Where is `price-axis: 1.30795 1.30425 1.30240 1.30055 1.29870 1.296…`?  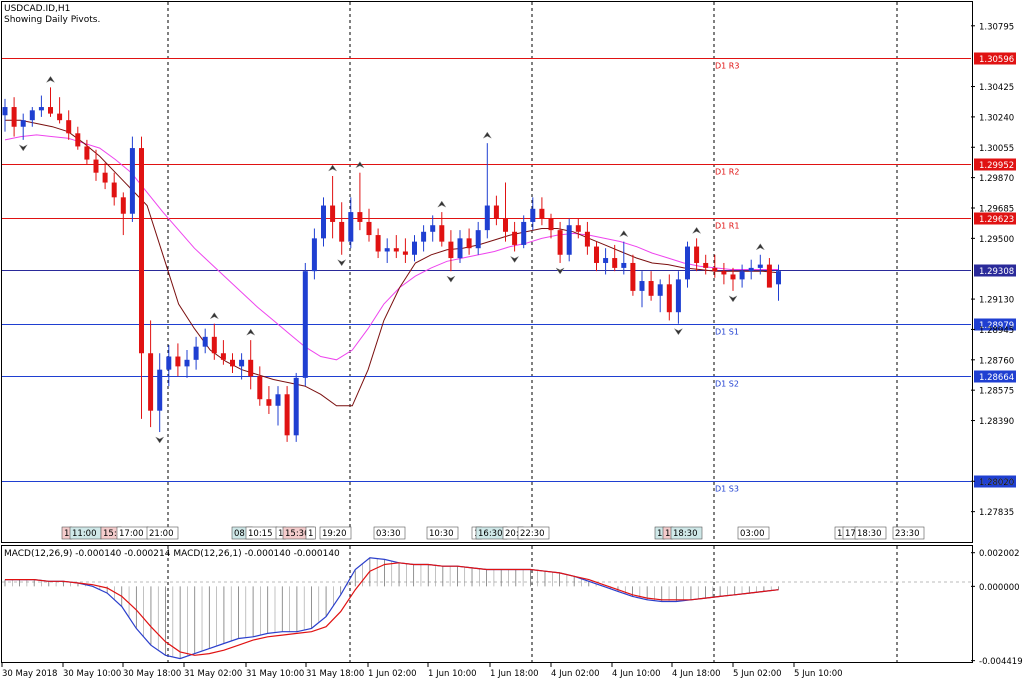
price-axis: 1.30795 1.30425 1.30240 1.30055 1.29870 1.296… is located at coordinates (992, 270).